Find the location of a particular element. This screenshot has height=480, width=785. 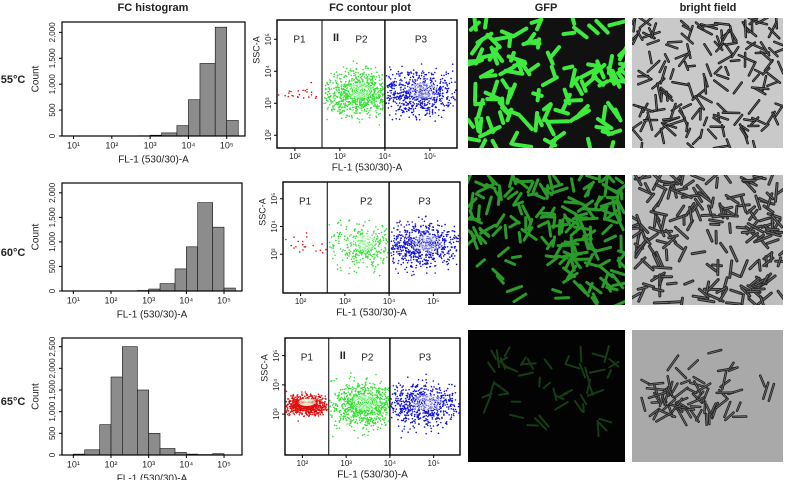

contour-line is located at coordinates (359, 90).